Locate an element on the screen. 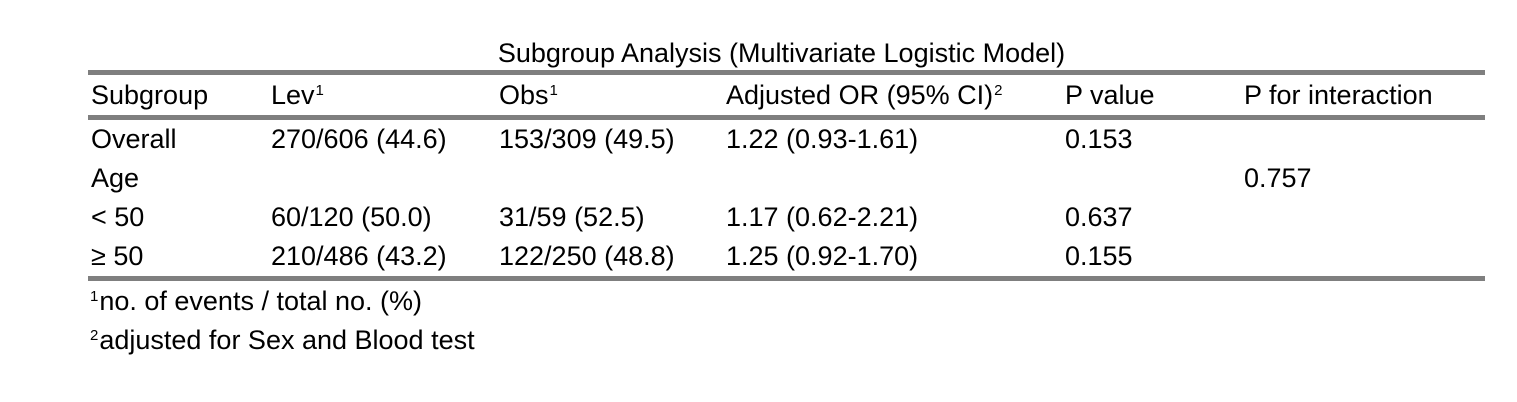  cell-subgroup: < 50 is located at coordinates (118, 217).